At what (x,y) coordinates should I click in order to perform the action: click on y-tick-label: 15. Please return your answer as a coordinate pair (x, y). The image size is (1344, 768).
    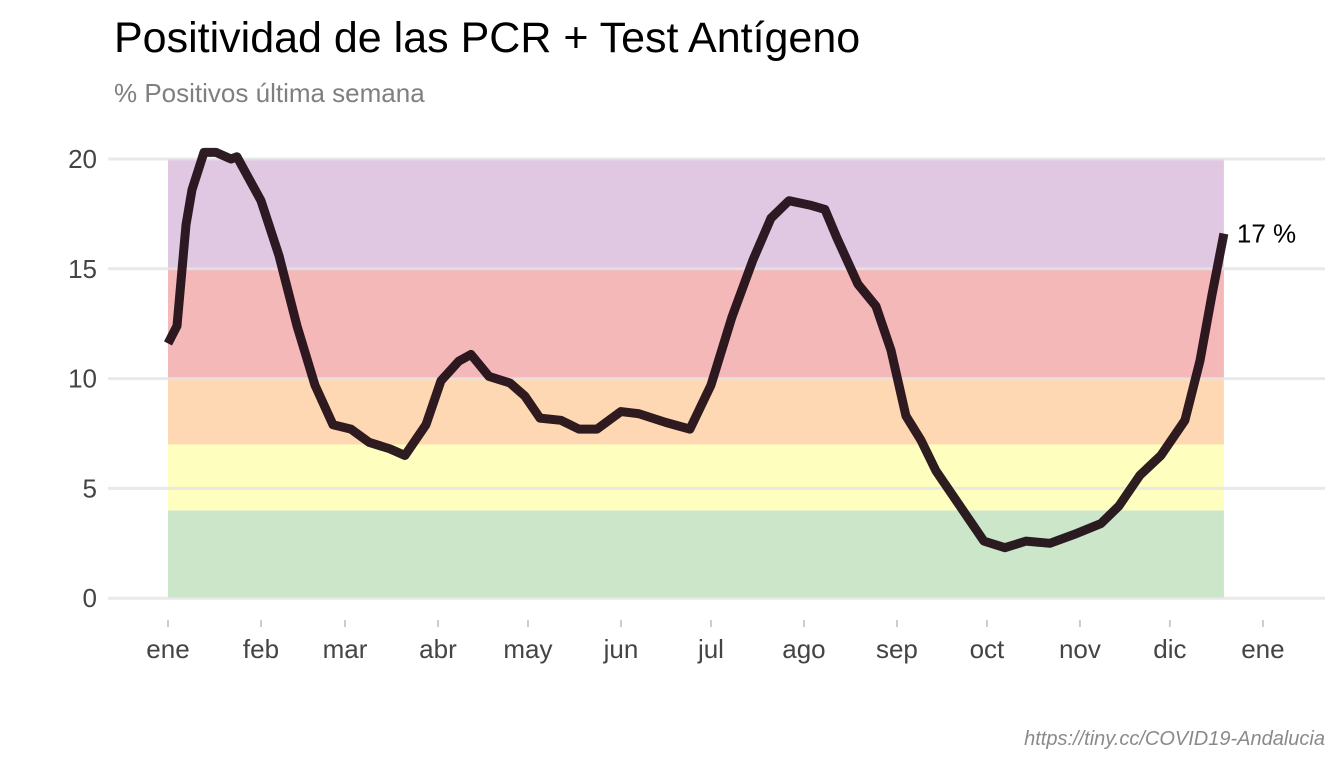
    Looking at the image, I should click on (82, 269).